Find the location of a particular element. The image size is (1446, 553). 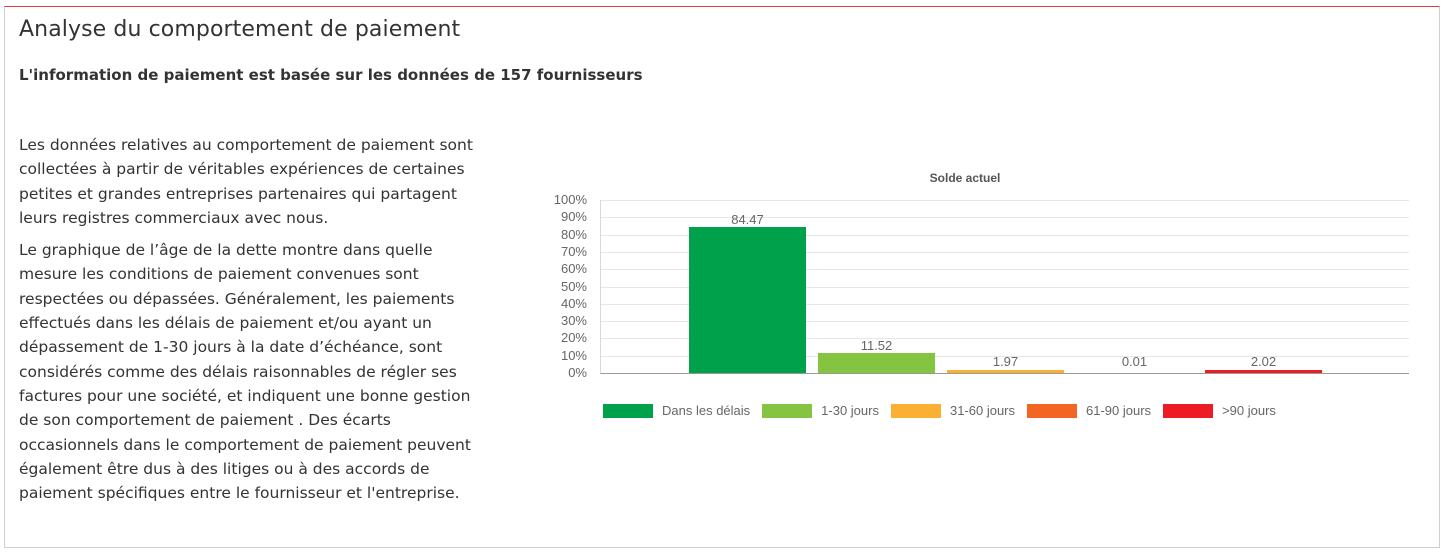

legend-label: Dans les délais is located at coordinates (706, 410).